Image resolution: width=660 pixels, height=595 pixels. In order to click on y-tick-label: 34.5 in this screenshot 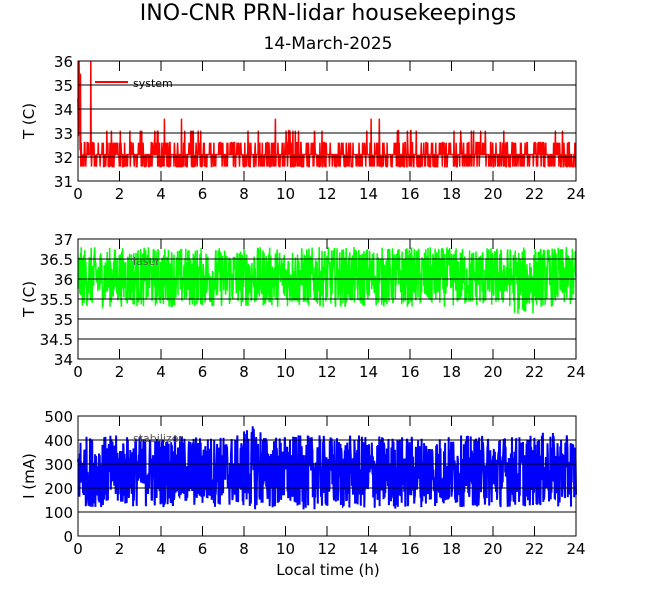, I will do `click(56, 340)`.